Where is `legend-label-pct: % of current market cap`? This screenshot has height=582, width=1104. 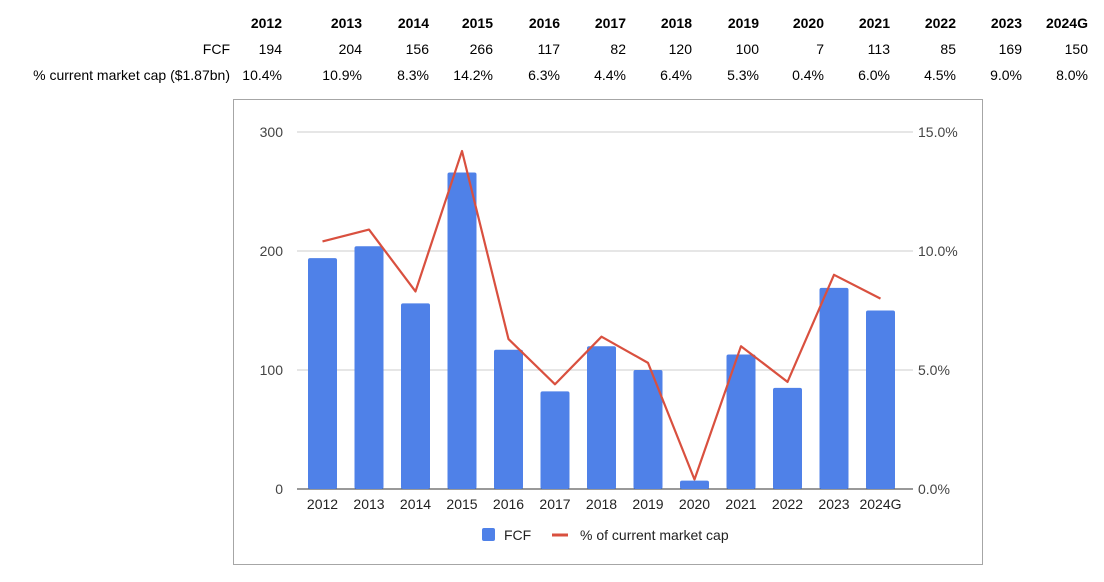
legend-label-pct: % of current market cap is located at coordinates (654, 535).